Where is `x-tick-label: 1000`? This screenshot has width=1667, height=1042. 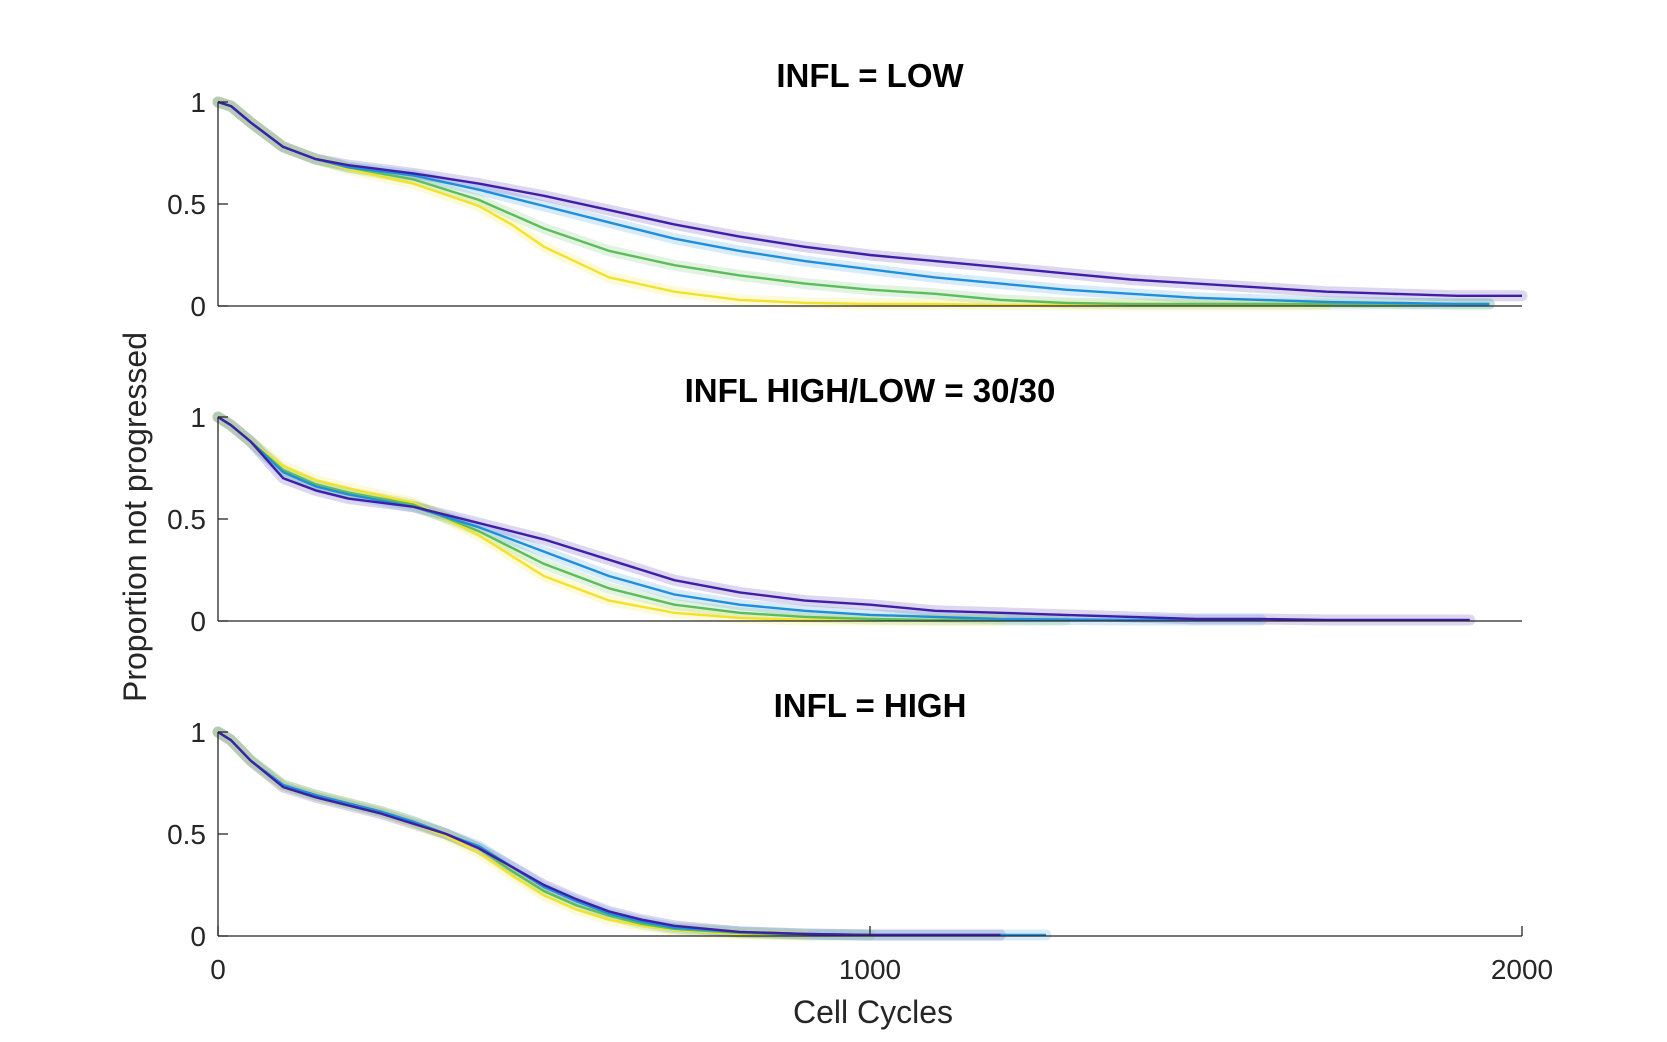
x-tick-label: 1000 is located at coordinates (870, 969).